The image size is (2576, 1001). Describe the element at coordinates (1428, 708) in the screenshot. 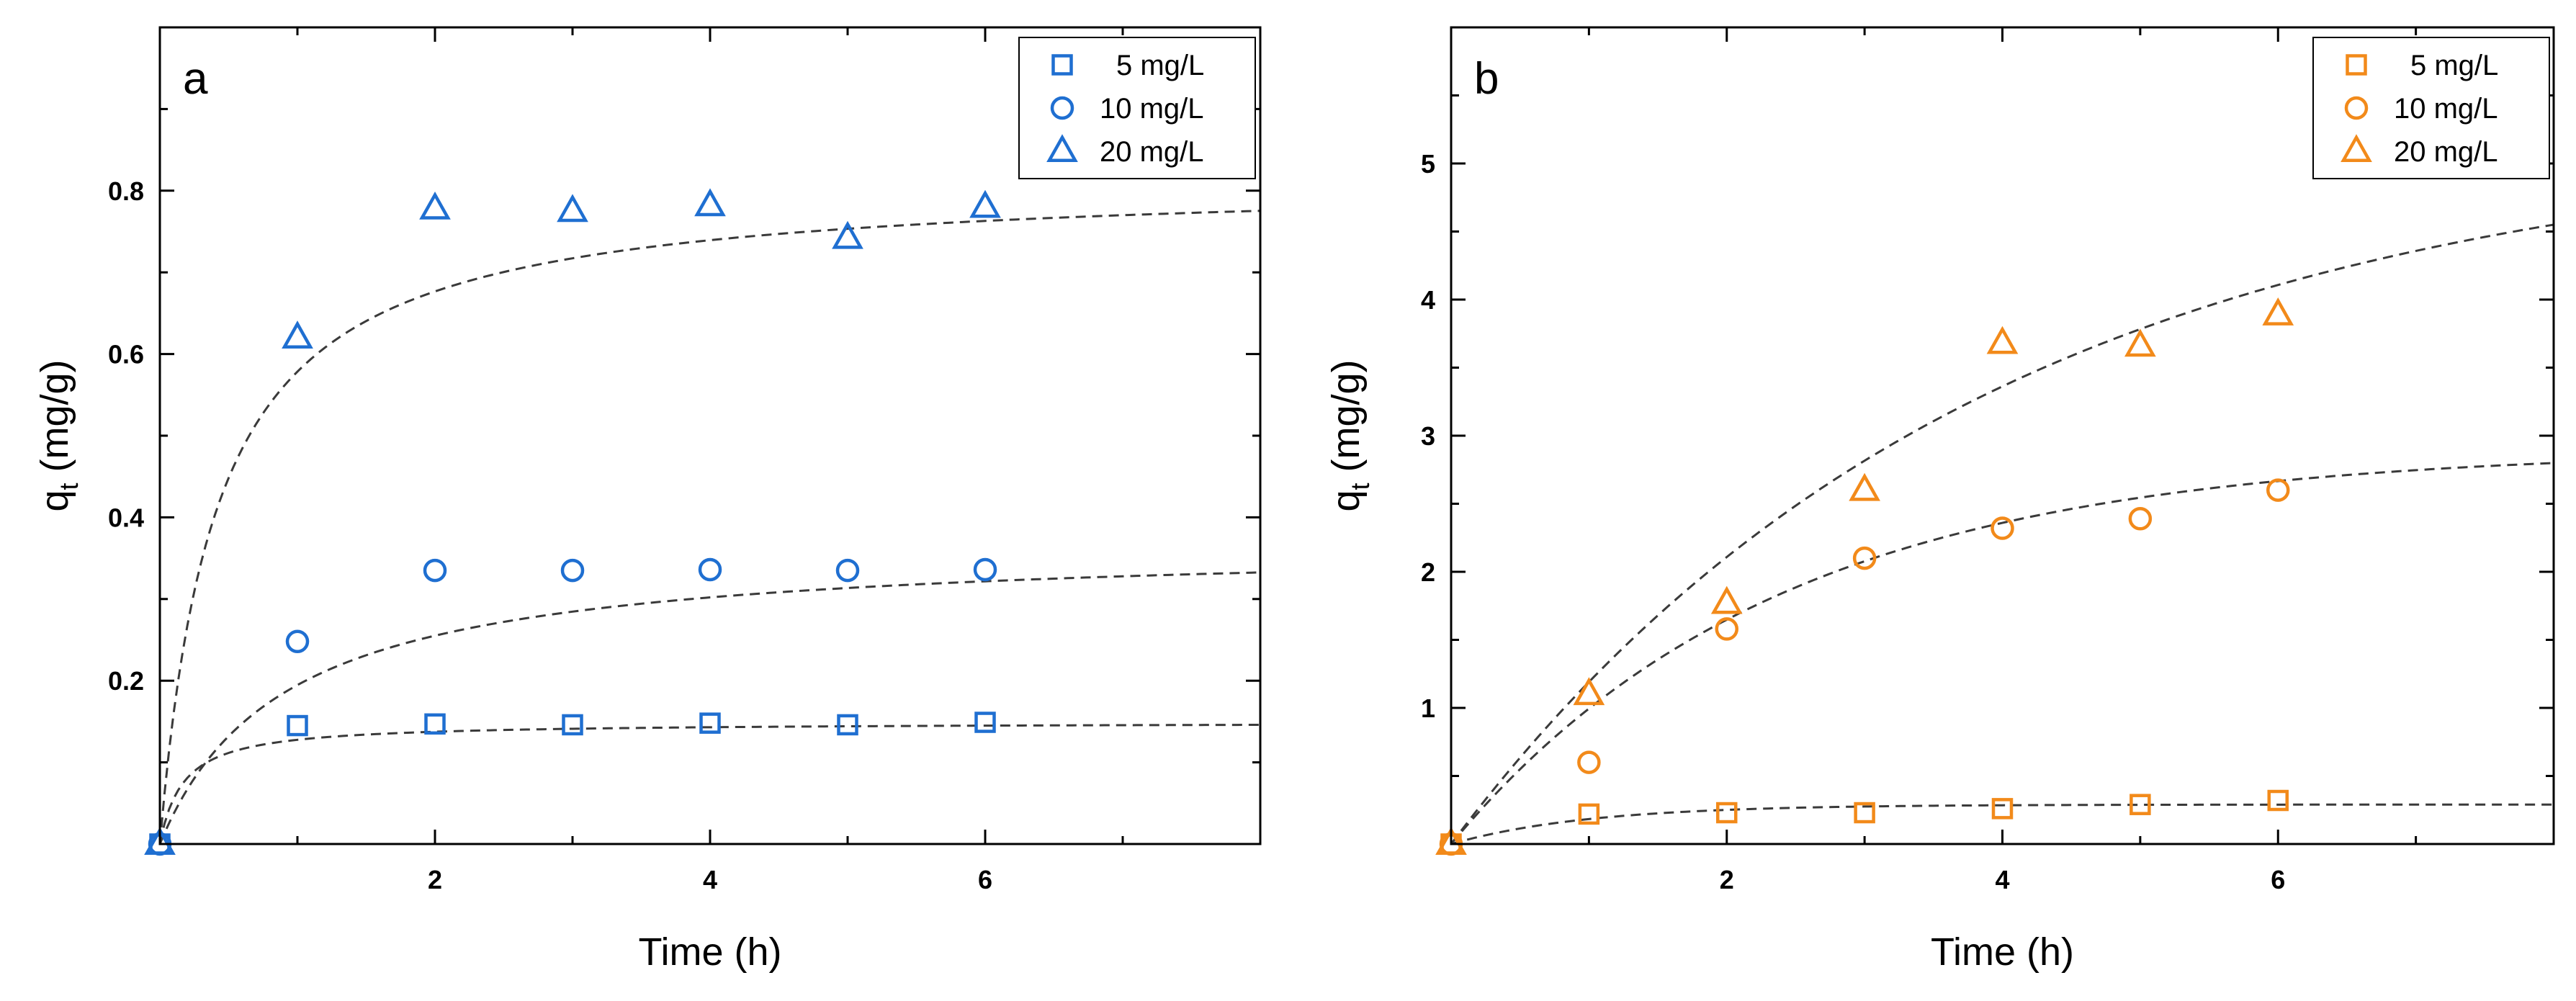

I see `y-tick-label: 1` at that location.